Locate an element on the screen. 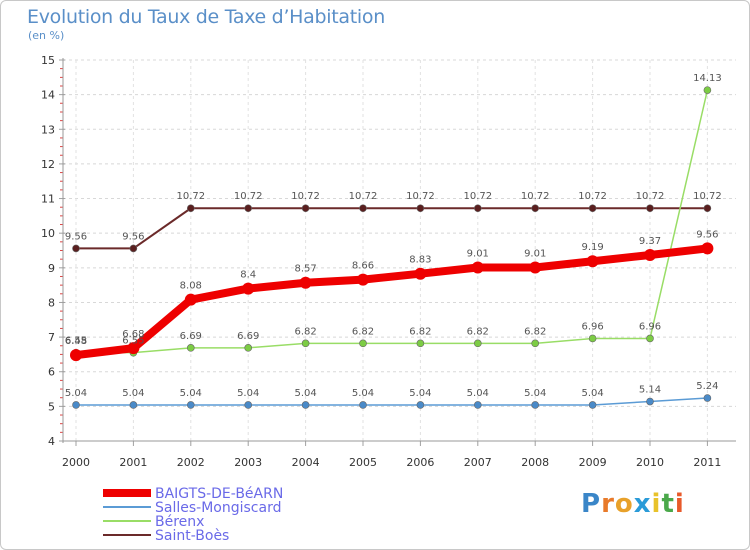 This screenshot has width=750, height=550. x-tick-label: 2006 is located at coordinates (420, 462).